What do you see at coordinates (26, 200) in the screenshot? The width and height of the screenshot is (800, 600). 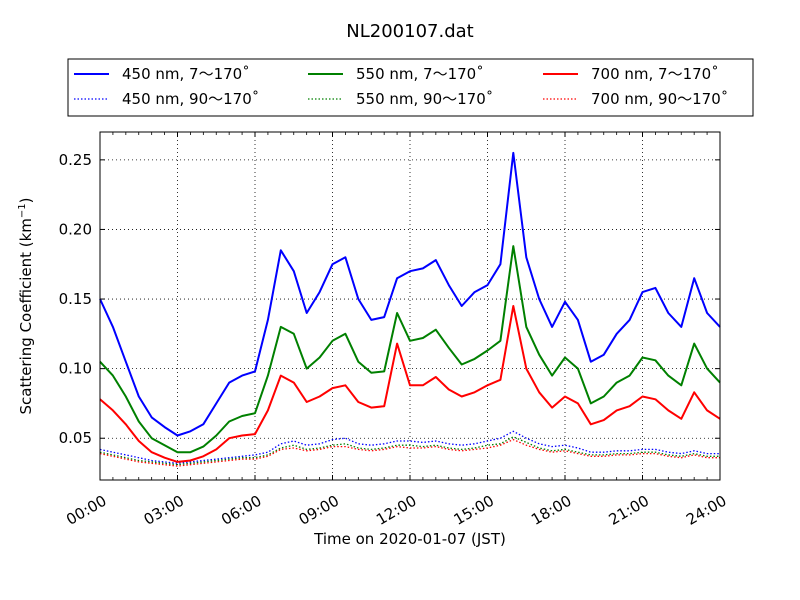 I see `y-axis-label-close: )` at bounding box center [26, 200].